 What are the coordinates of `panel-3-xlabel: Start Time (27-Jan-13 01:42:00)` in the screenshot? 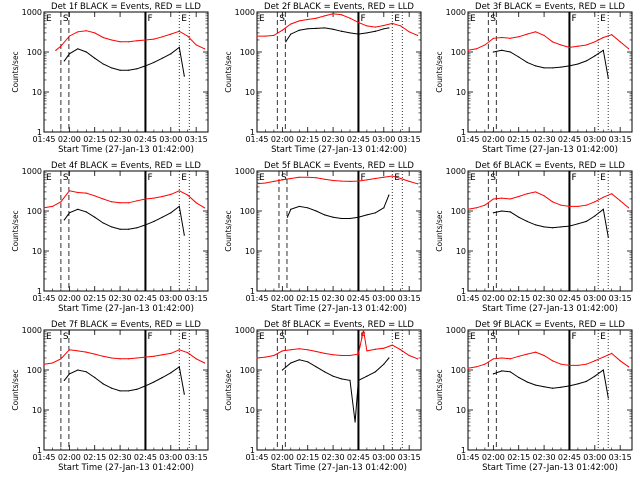 It's located at (550, 150).